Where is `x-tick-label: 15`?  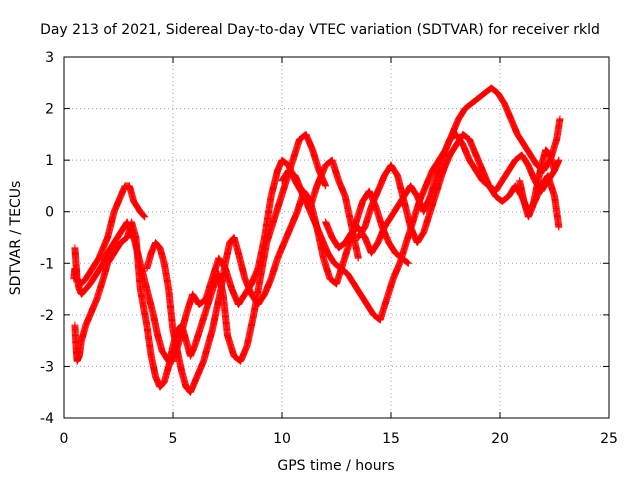 x-tick-label: 15 is located at coordinates (391, 439).